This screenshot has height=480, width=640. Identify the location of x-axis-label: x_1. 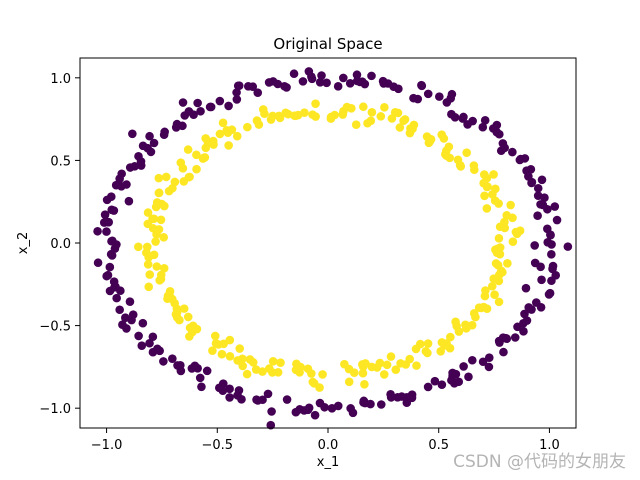
(328, 462).